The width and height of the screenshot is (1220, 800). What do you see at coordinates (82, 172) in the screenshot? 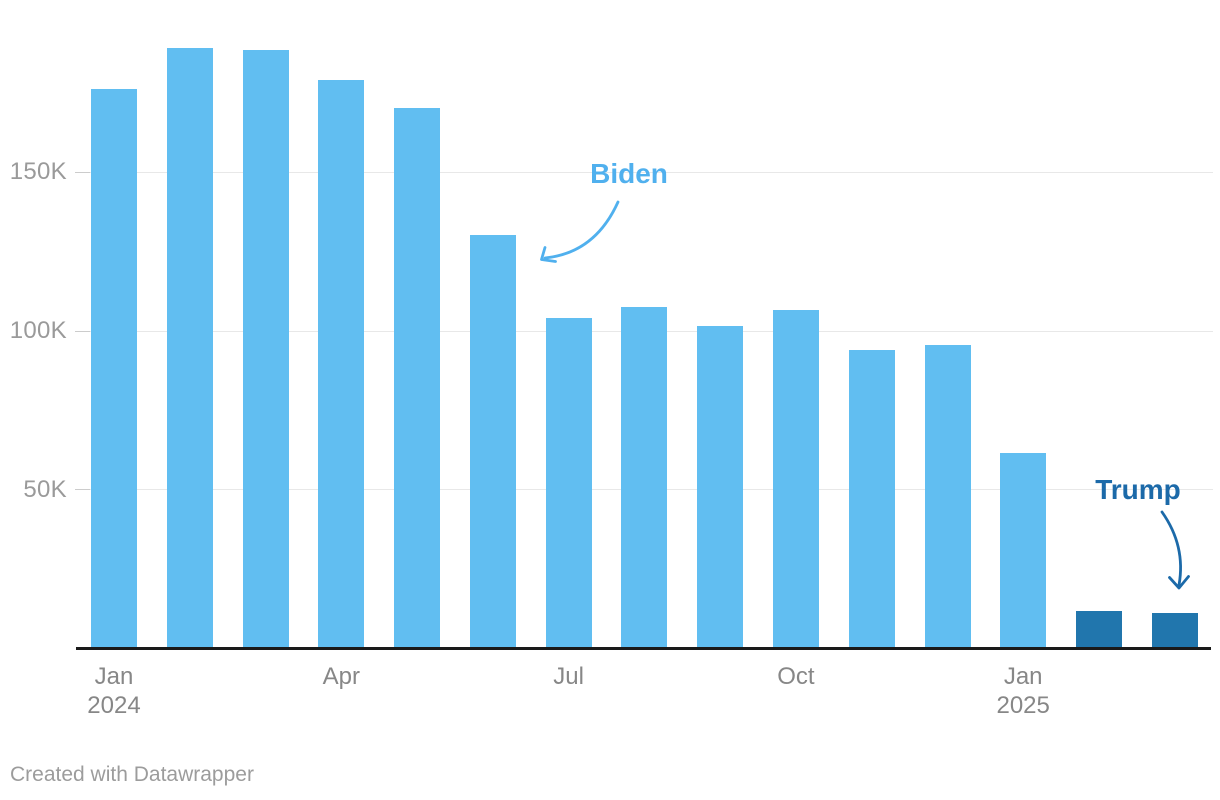
I see `grid-tick-150k` at bounding box center [82, 172].